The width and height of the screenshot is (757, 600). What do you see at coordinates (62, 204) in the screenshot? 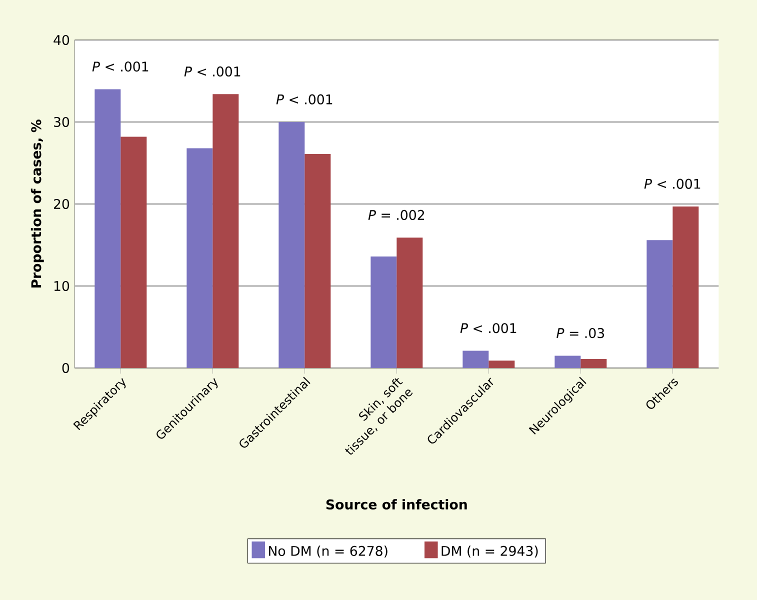
I see `y-tick-label: 20` at bounding box center [62, 204].